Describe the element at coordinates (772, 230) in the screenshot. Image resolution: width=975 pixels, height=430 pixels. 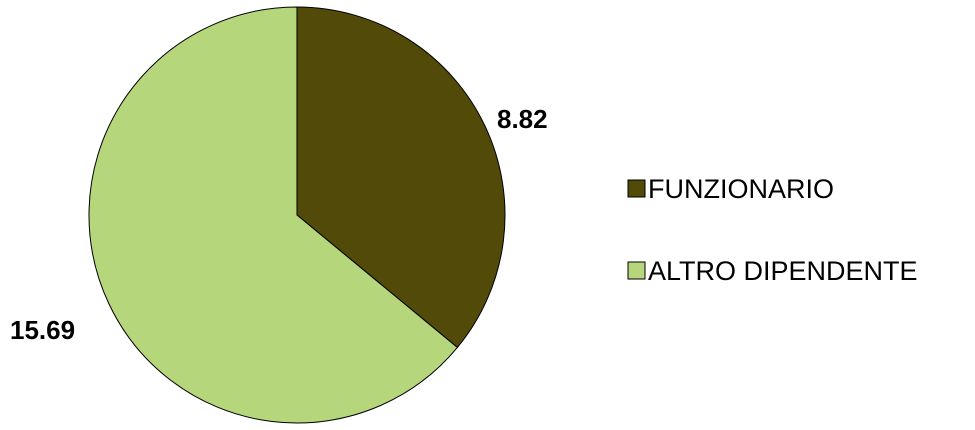
I see `legend: FUNZIONARIO ALTRO DIPENDENTE` at that location.